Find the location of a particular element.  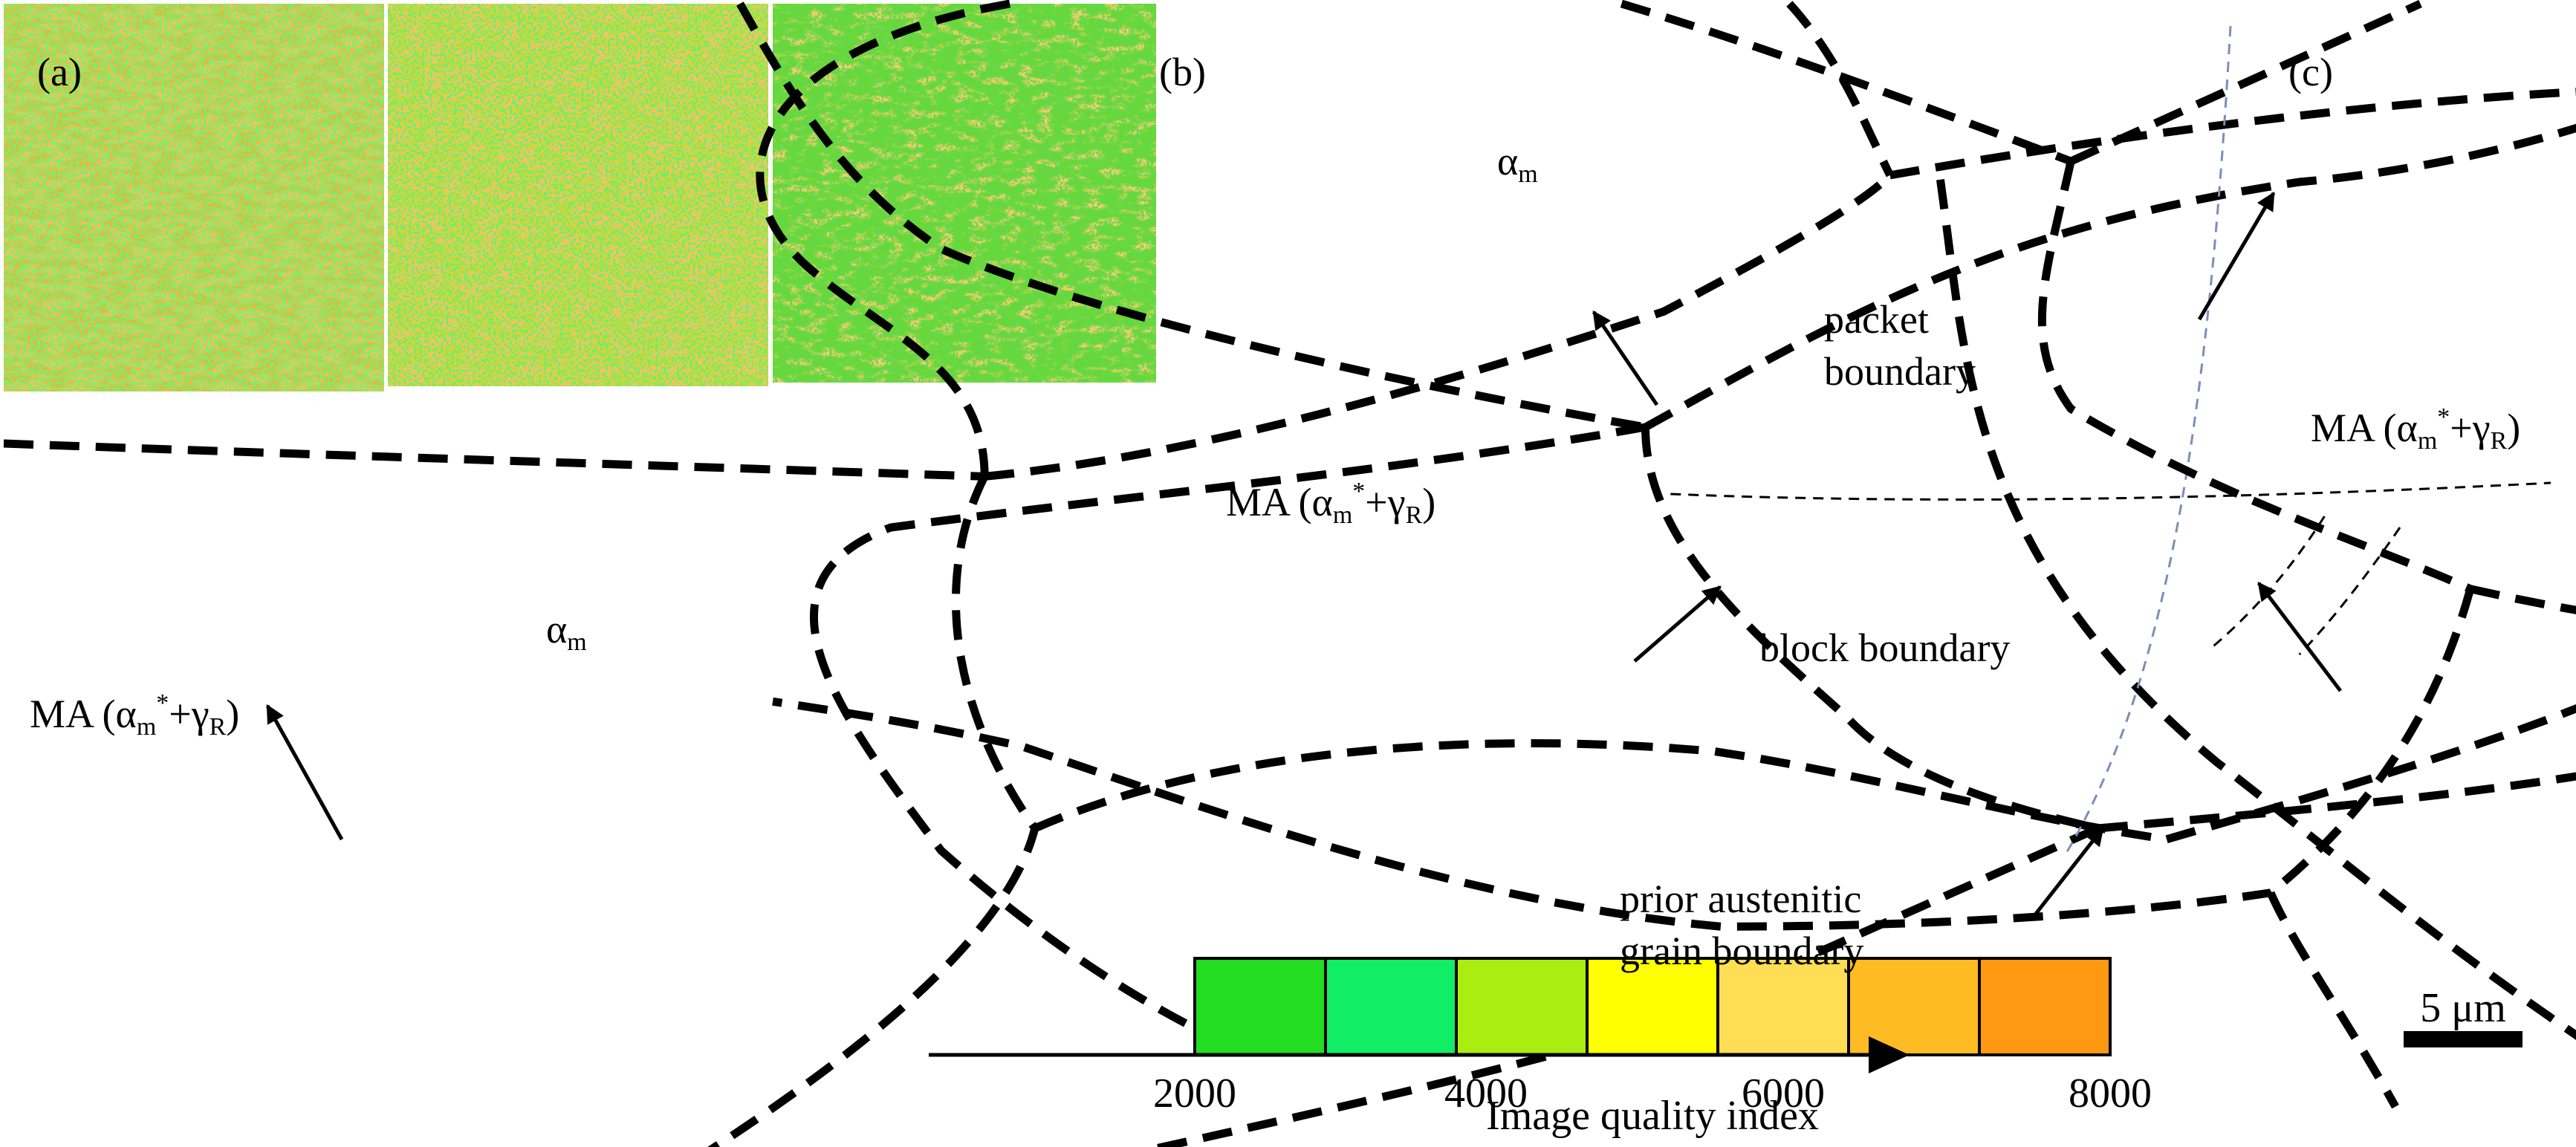

panel-a is located at coordinates (194, 197).